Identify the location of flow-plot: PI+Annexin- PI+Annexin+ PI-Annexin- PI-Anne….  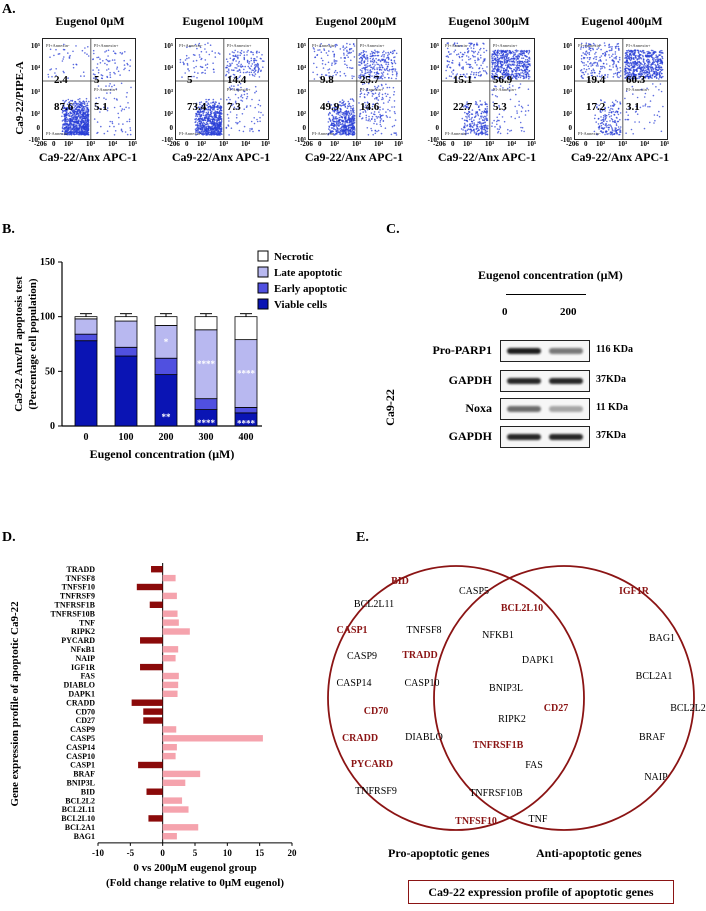
(488, 89).